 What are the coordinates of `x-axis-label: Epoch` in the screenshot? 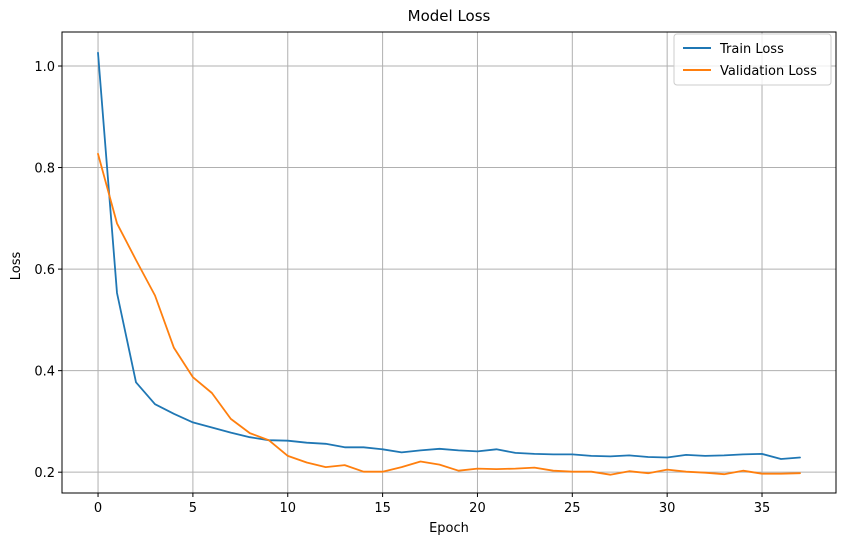 It's located at (449, 528).